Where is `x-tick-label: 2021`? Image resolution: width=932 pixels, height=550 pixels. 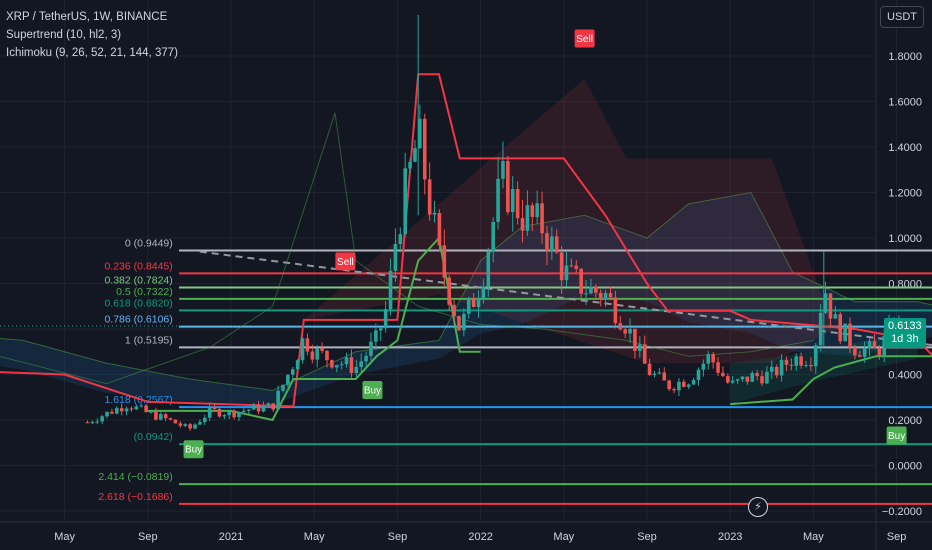
x-tick-label: 2021 is located at coordinates (231, 537).